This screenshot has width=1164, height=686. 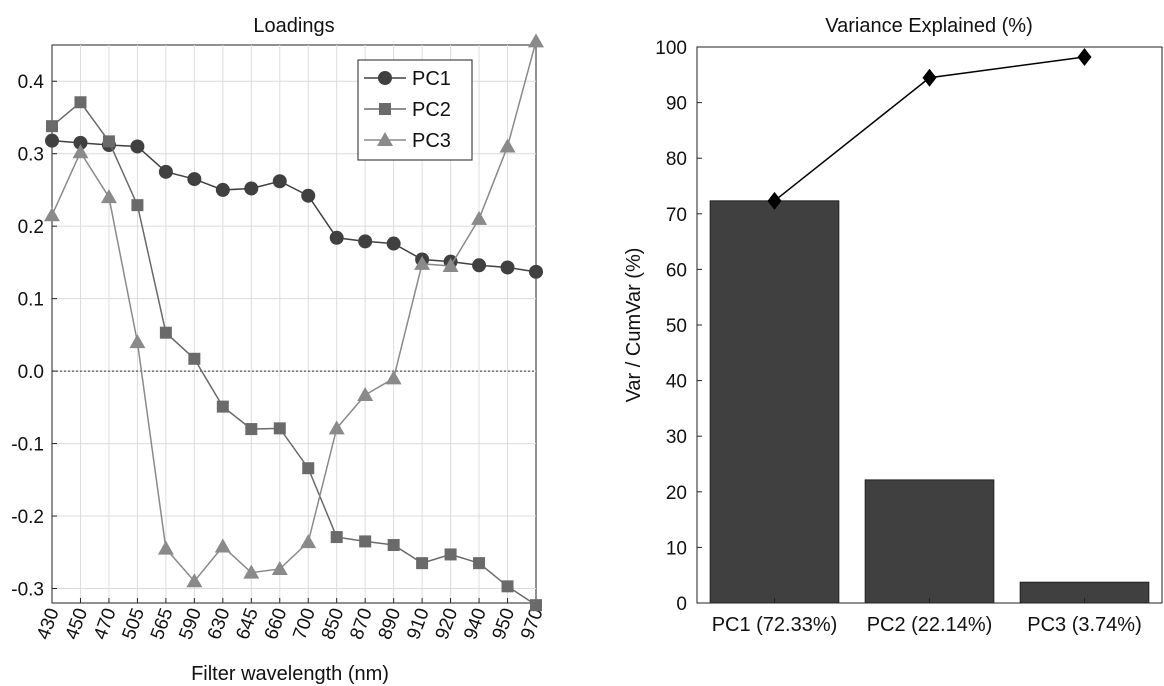 I want to click on x-tick-label: 890, so click(x=390, y=624).